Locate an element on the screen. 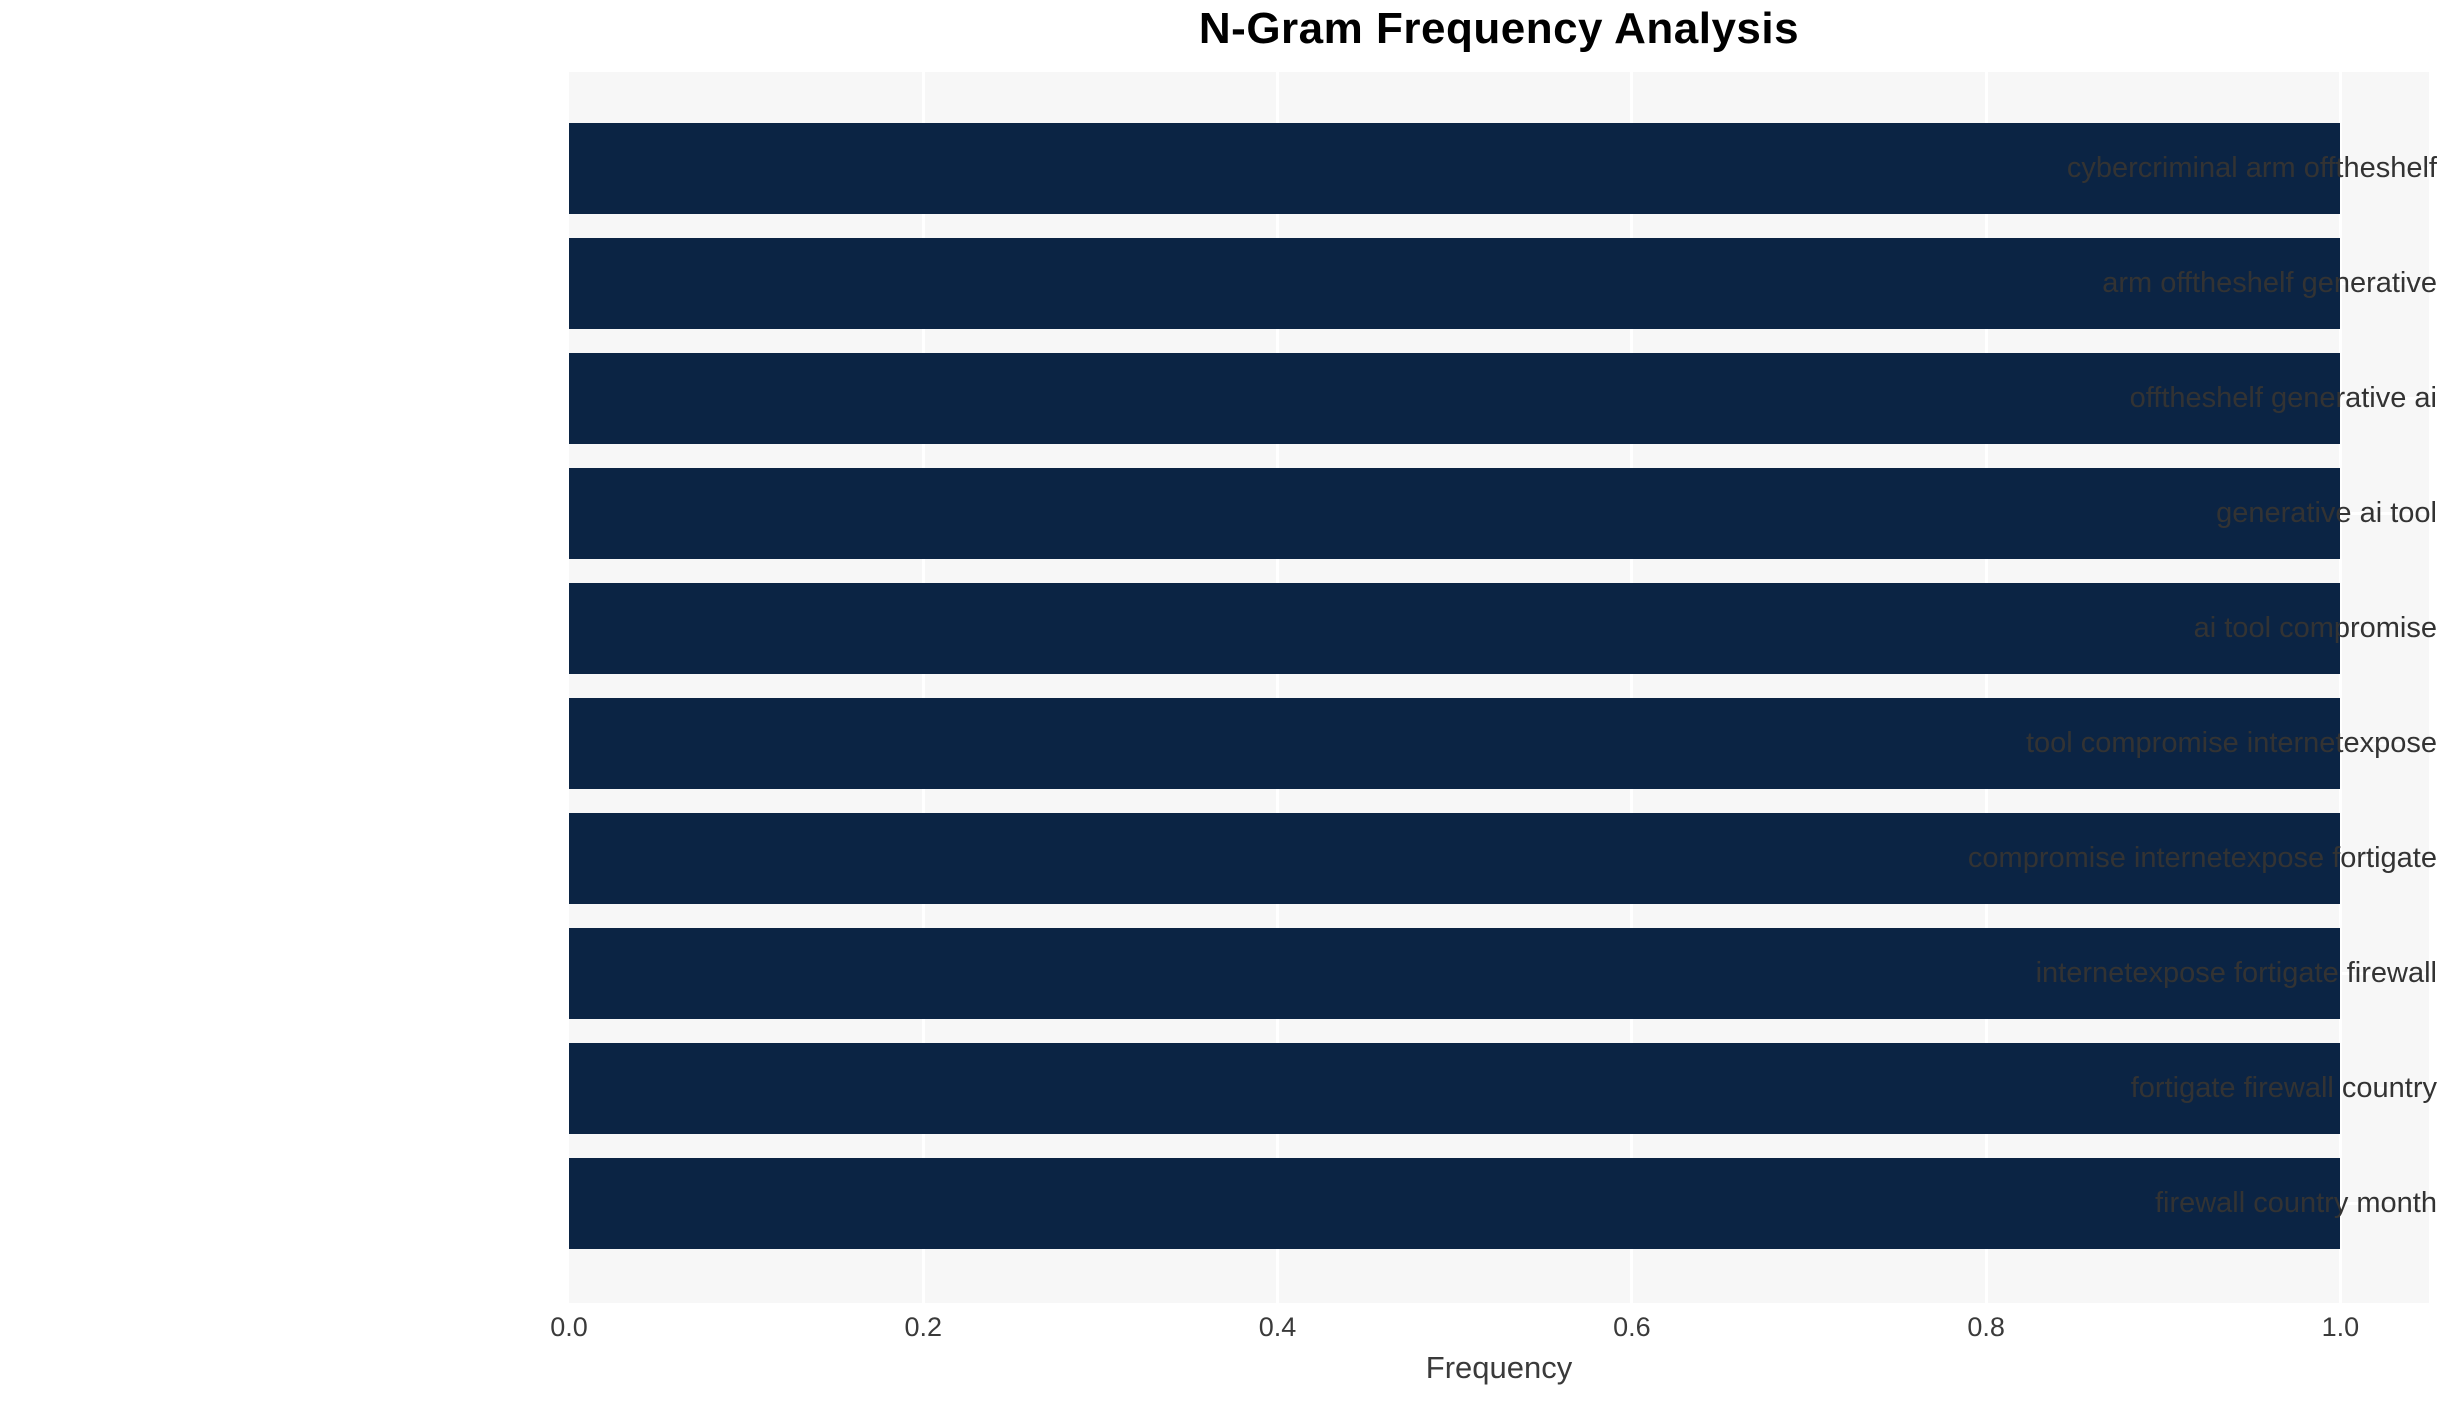 The width and height of the screenshot is (2449, 1402). x-tick-label: 0.2 is located at coordinates (923, 1327).